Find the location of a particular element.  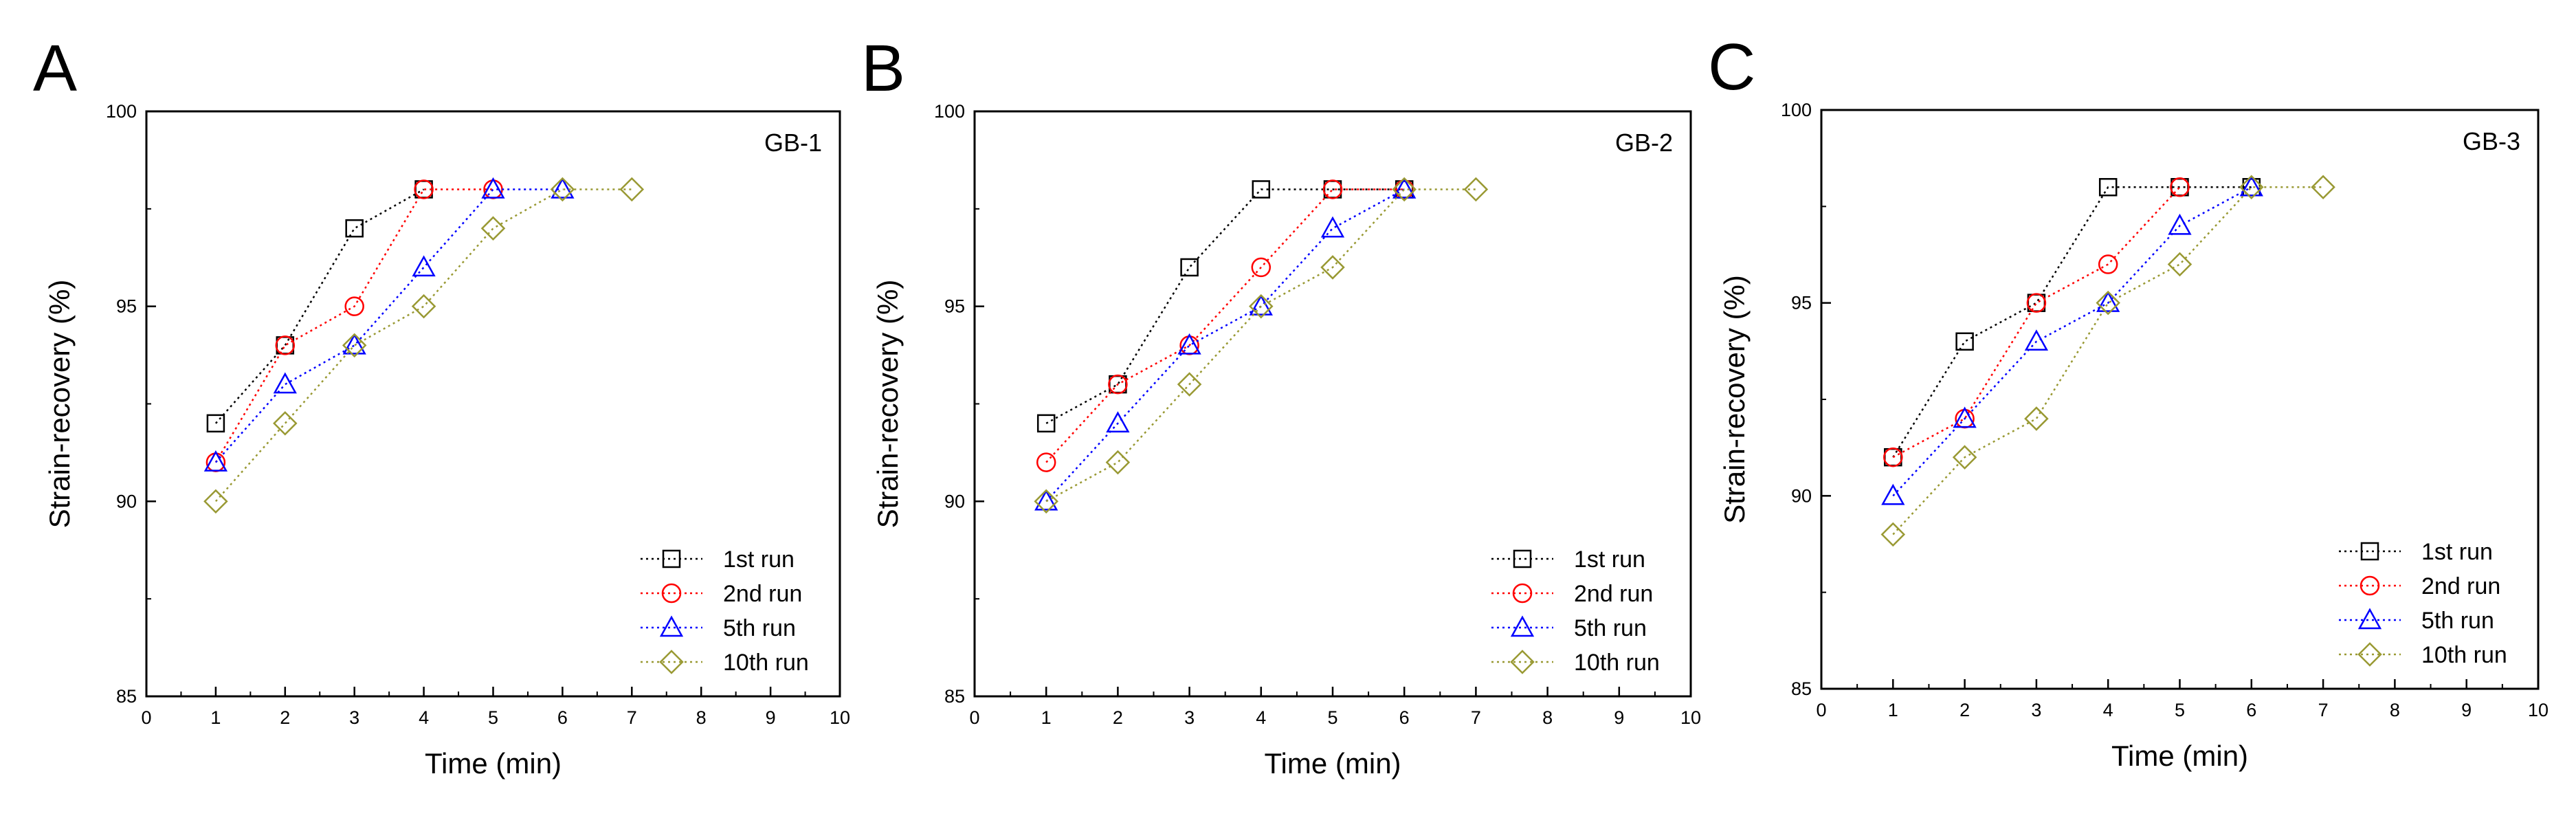

panel-title: GB-3 is located at coordinates (2491, 141).